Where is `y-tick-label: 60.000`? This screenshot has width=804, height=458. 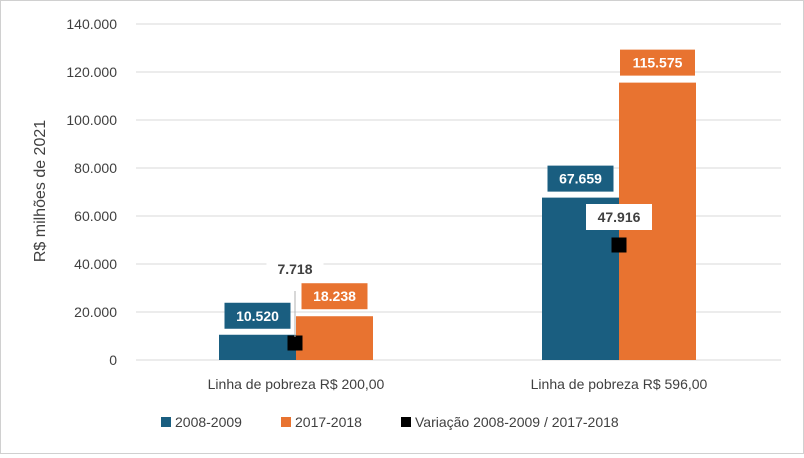
y-tick-label: 60.000 is located at coordinates (95, 216).